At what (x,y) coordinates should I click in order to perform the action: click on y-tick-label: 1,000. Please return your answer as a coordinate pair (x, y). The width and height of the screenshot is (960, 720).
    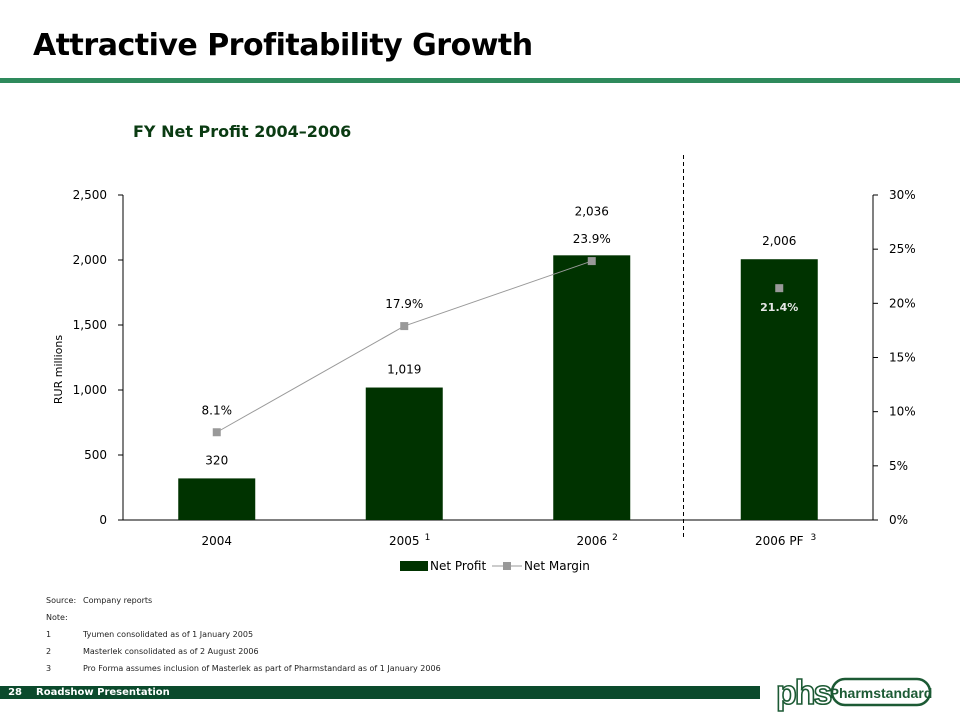
    Looking at the image, I should click on (90, 390).